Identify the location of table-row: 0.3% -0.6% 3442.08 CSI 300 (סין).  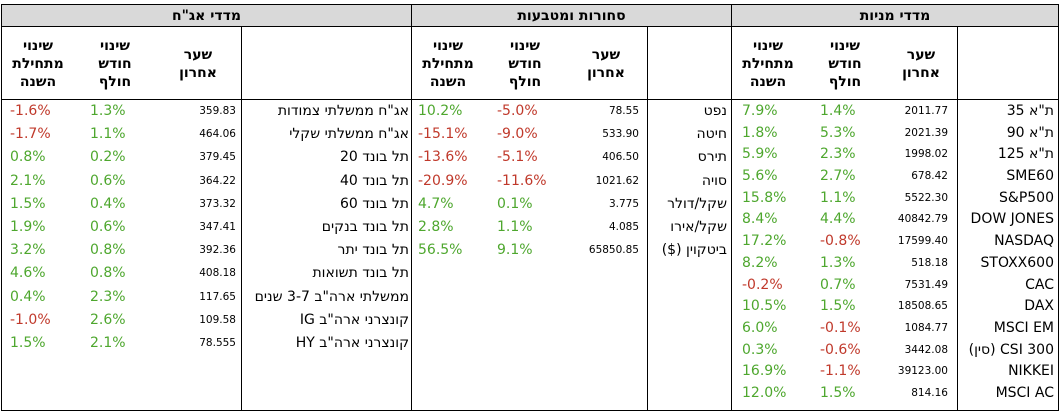
(895, 350).